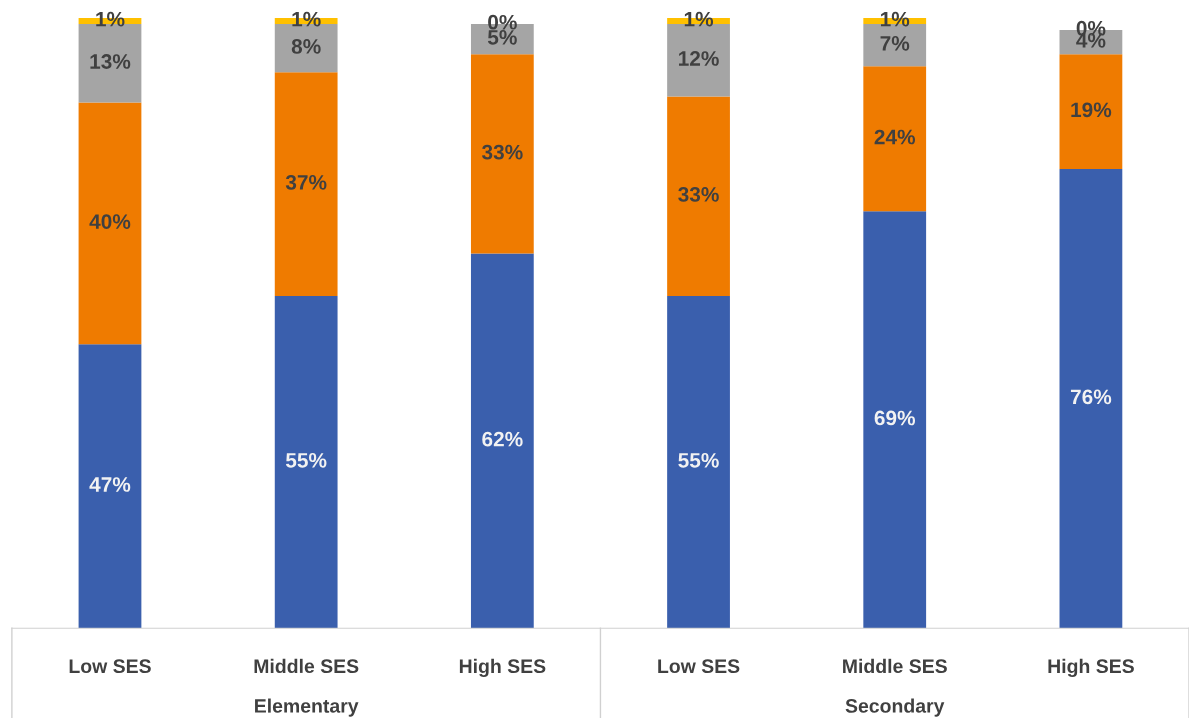 The width and height of the screenshot is (1189, 718). Describe the element at coordinates (895, 43) in the screenshot. I see `data-label: 7%` at that location.